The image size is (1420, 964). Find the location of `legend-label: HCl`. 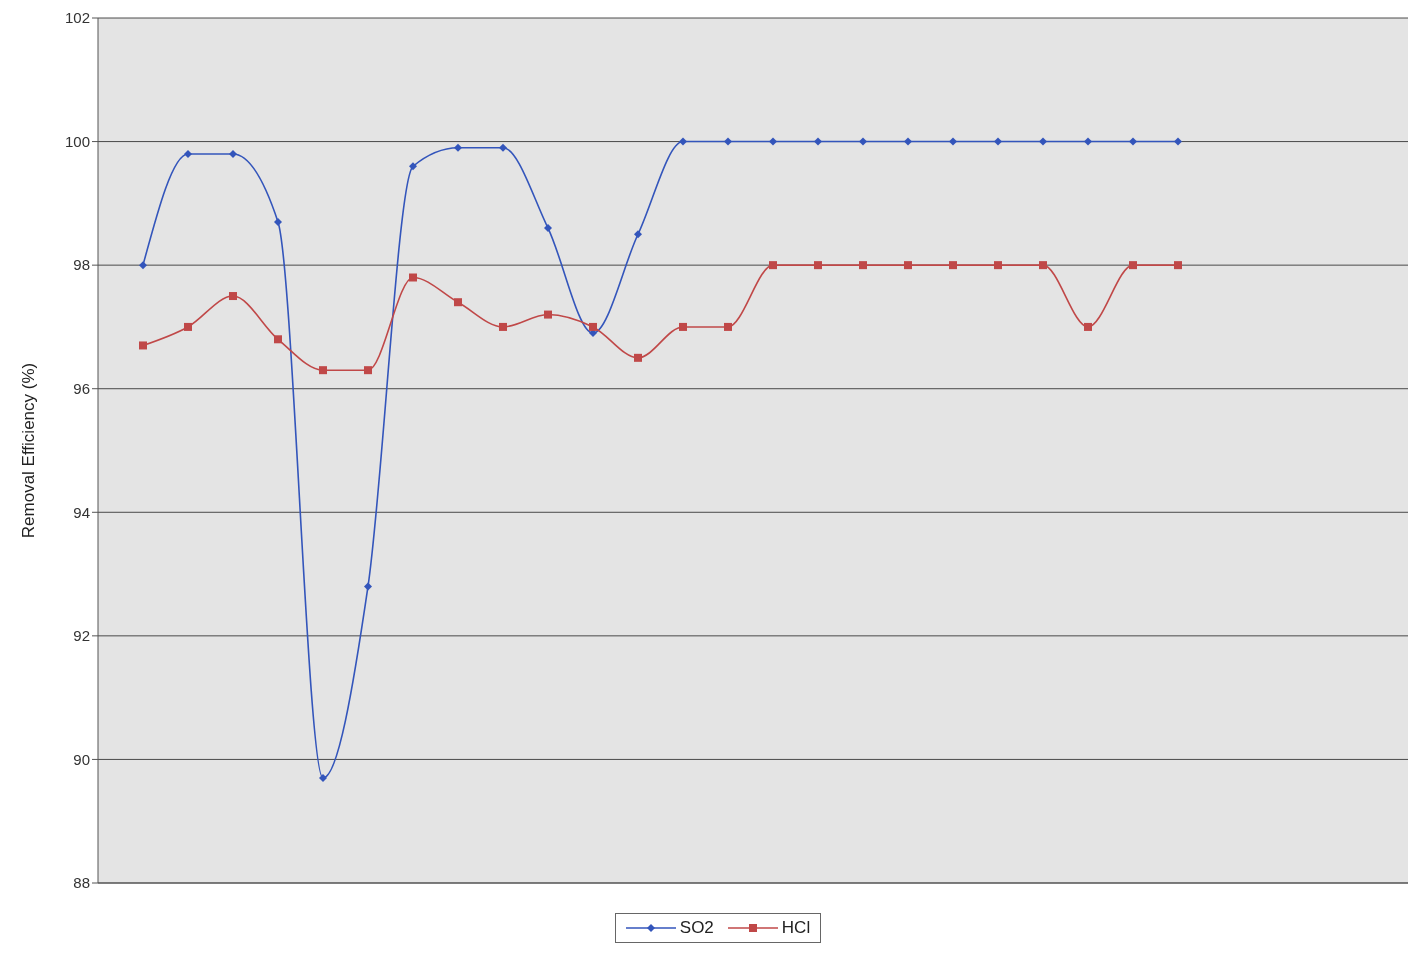

legend-label: HCl is located at coordinates (795, 928).